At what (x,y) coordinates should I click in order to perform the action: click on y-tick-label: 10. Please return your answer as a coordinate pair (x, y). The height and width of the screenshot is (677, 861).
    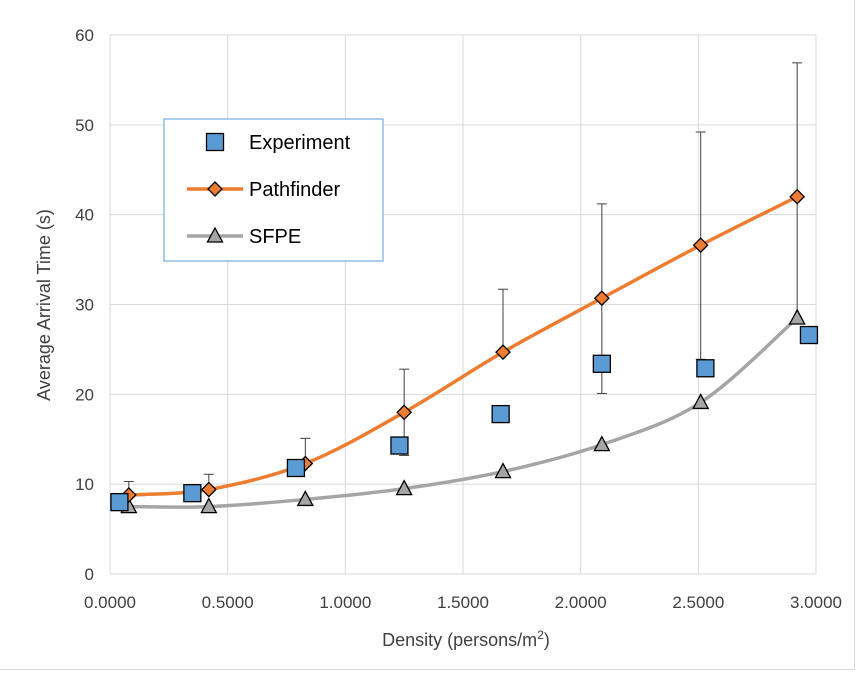
    Looking at the image, I should click on (84, 484).